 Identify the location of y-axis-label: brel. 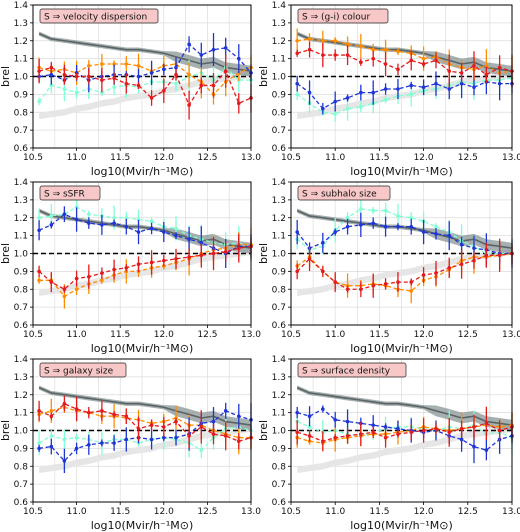
(263, 253).